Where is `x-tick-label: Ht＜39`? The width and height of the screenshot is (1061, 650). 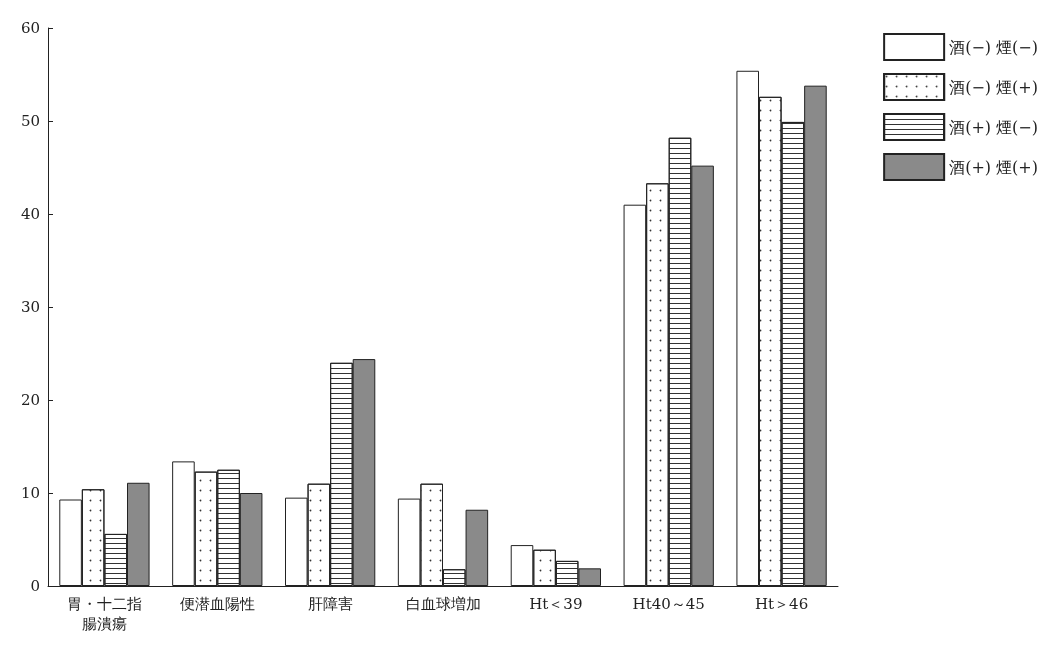 x-tick-label: Ht＜39 is located at coordinates (556, 604).